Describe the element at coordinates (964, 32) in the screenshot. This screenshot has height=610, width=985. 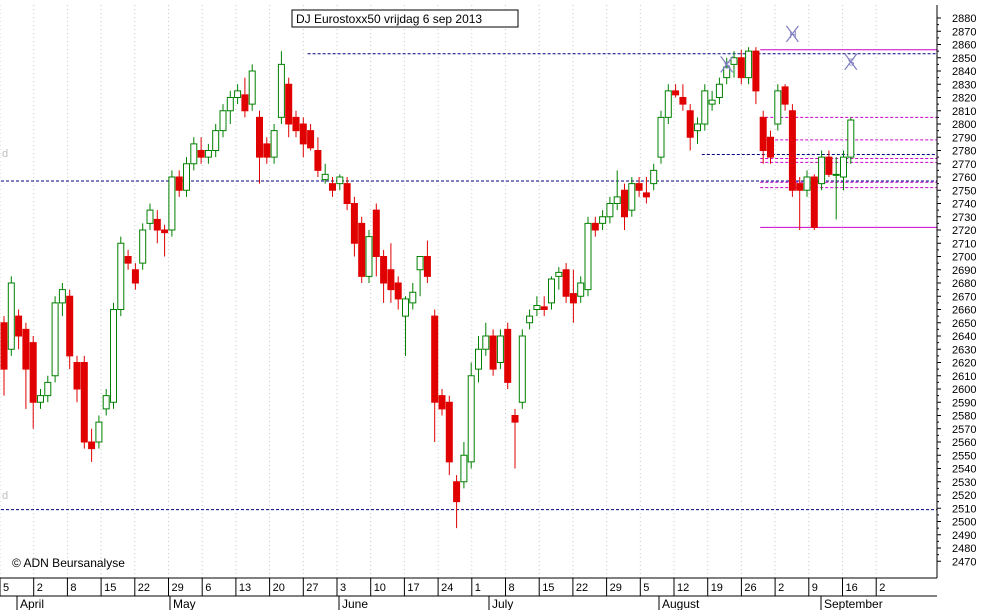
I see `y-tick-label: 2870` at that location.